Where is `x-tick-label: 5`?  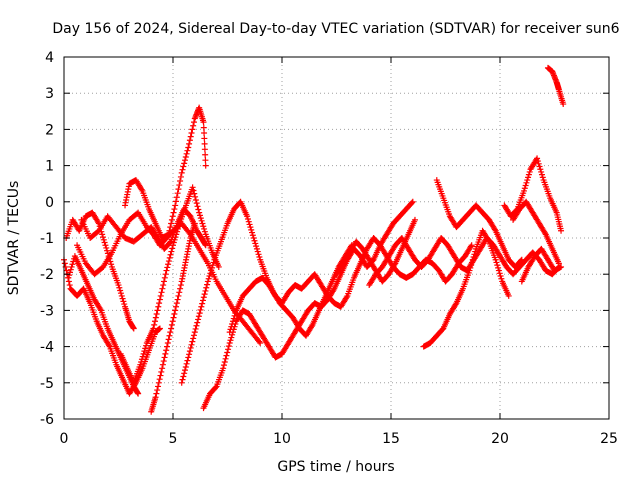
x-tick-label: 5 is located at coordinates (173, 439).